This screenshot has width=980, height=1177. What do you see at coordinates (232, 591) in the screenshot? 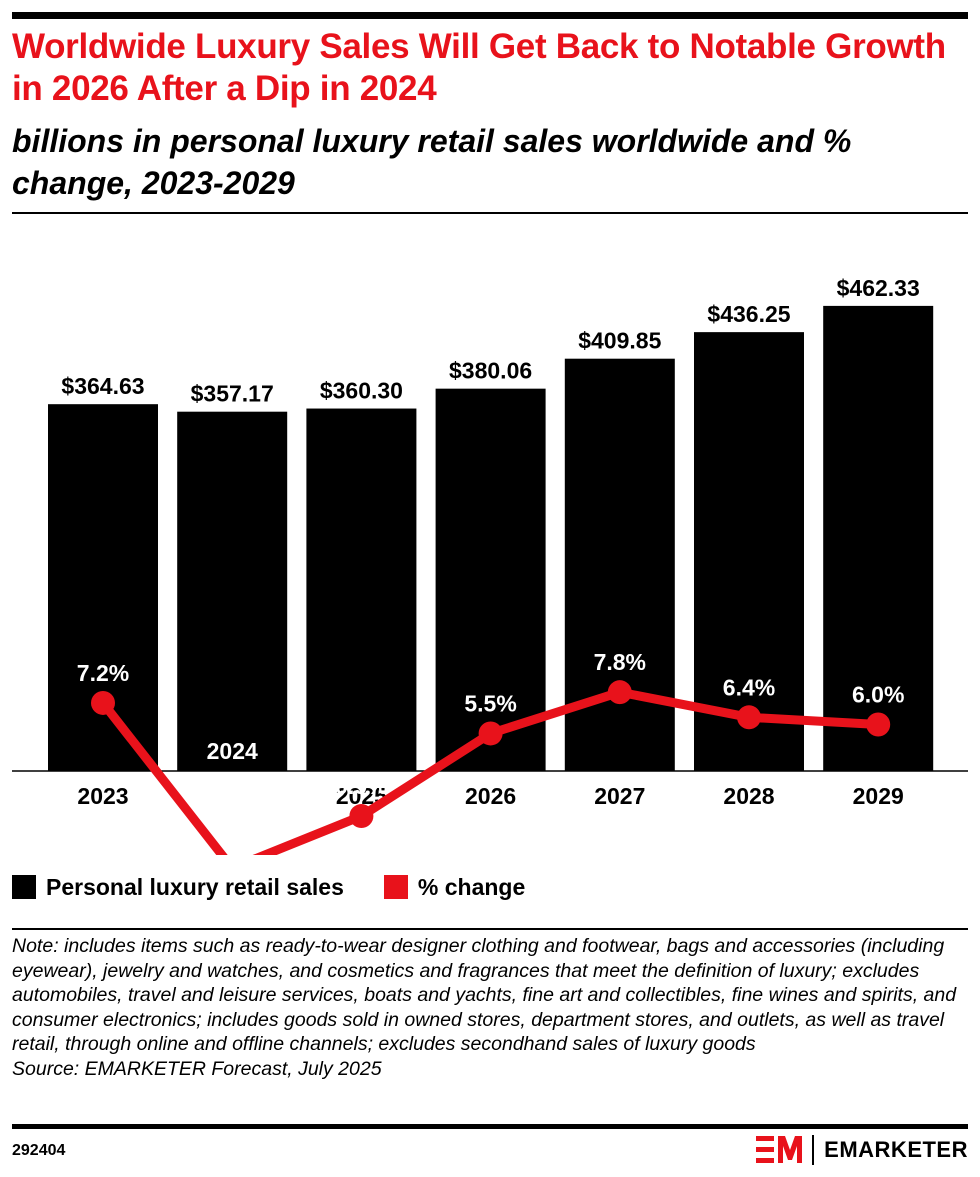
I see `bar-2024` at bounding box center [232, 591].